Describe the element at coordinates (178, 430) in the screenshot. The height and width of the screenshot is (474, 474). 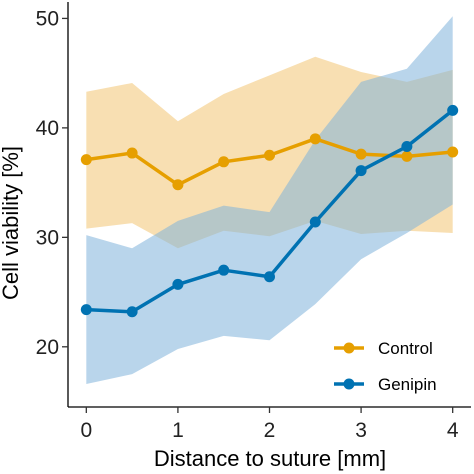
I see `x-tick-label: 1` at that location.